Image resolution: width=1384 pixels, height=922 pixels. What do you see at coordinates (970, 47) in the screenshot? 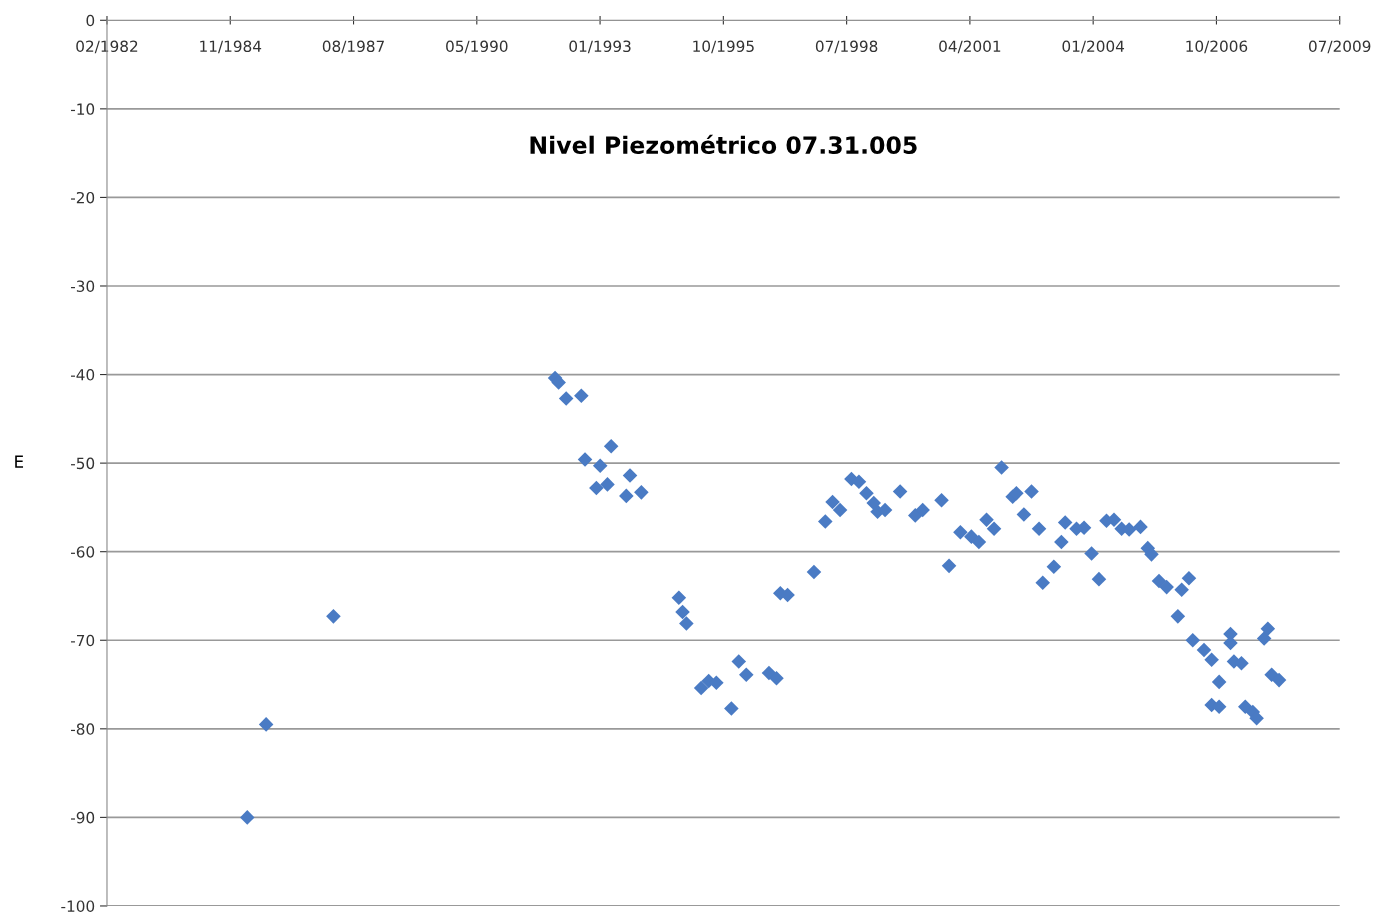
I see `x-tick-label: 04/2001` at bounding box center [970, 47].